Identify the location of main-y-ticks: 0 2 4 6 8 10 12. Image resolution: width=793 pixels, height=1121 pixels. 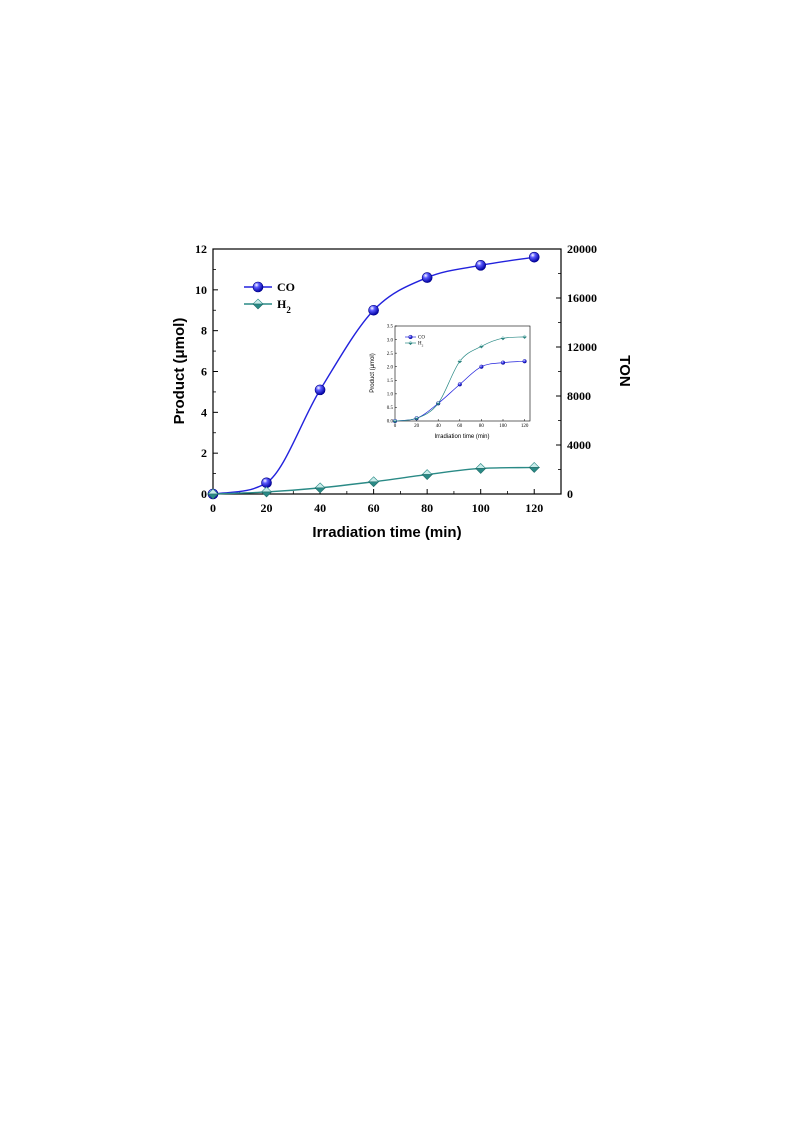
(206, 371).